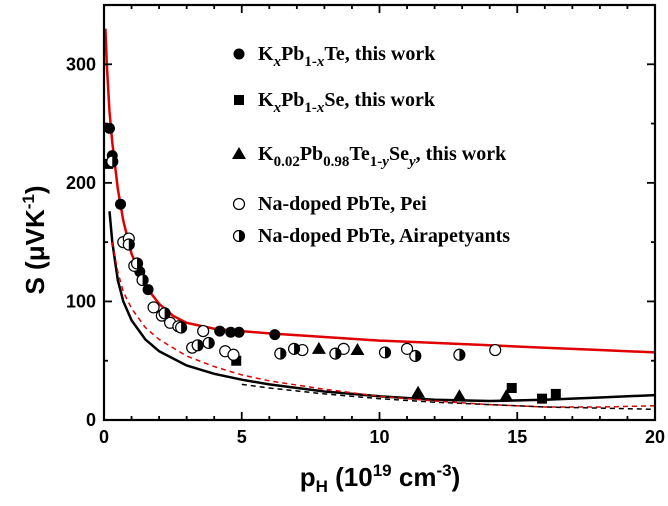 This screenshot has width=668, height=506. I want to click on x-tick-label: 20, so click(655, 437).